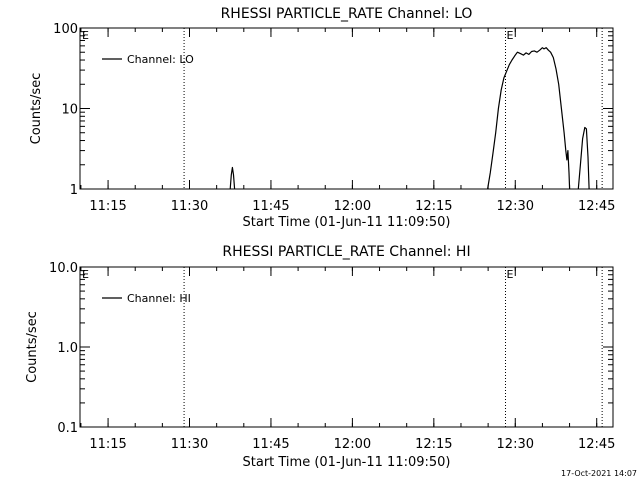 The width and height of the screenshot is (640, 480). I want to click on lo-x-tick-label: 12:30, so click(515, 206).